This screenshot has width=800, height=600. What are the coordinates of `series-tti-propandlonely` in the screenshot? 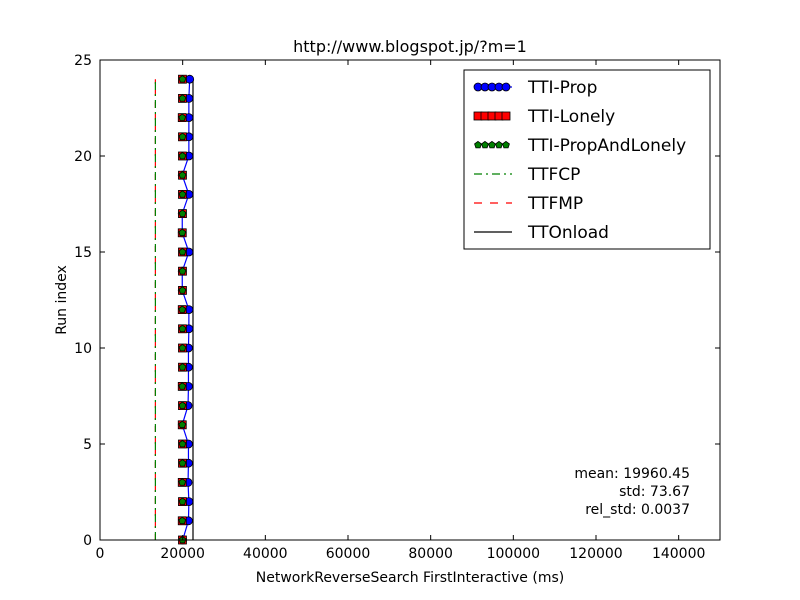 It's located at (182, 309).